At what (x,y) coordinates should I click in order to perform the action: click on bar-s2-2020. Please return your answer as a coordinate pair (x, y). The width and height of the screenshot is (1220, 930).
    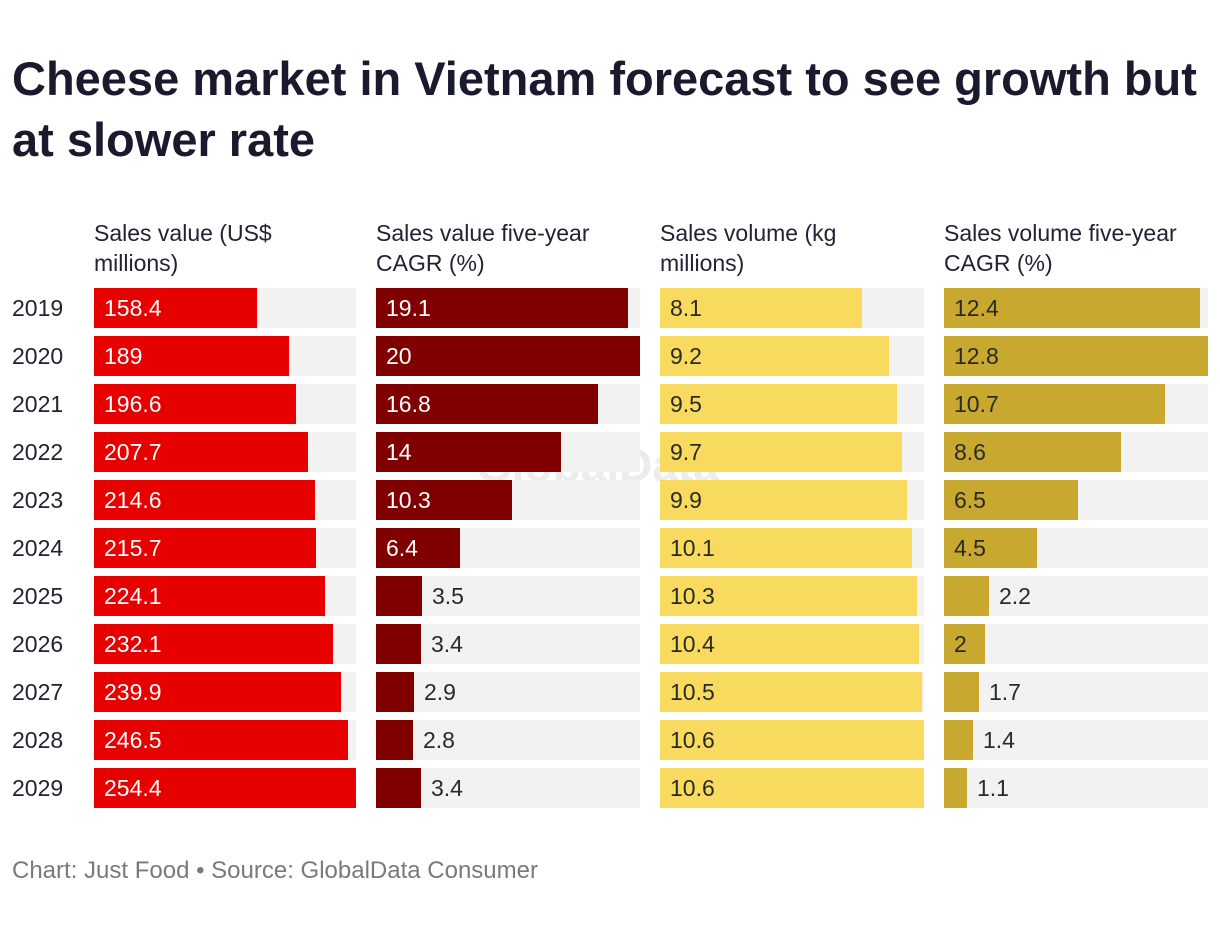
    Looking at the image, I should click on (508, 356).